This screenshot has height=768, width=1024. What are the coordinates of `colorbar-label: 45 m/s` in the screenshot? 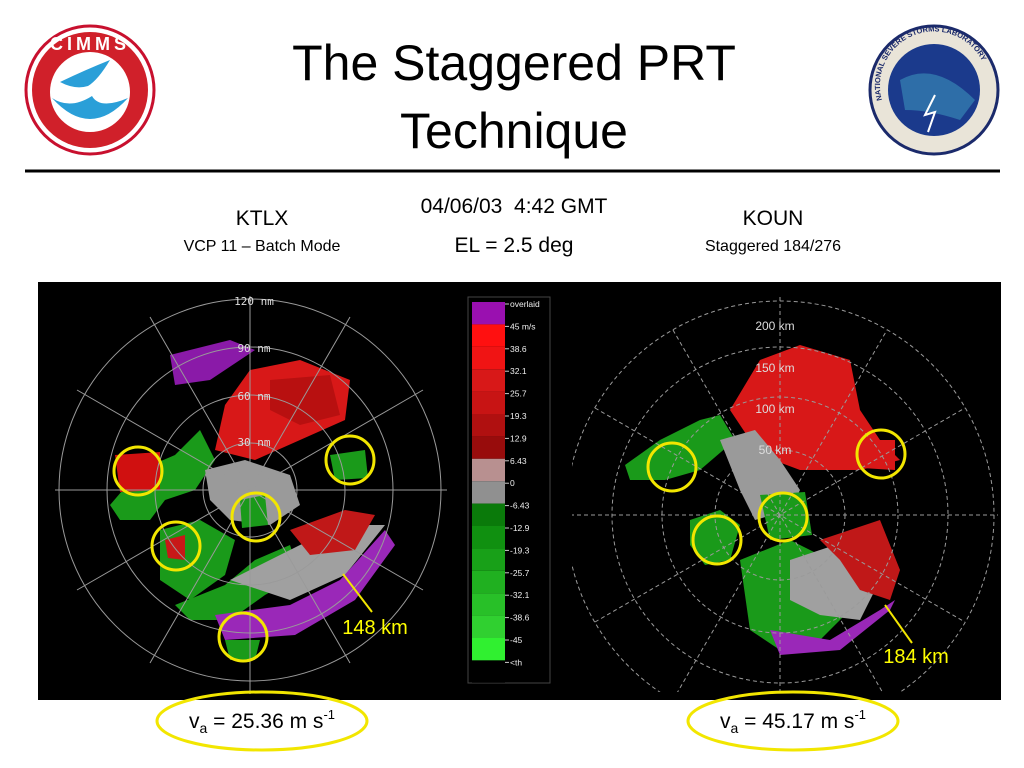 It's located at (523, 326).